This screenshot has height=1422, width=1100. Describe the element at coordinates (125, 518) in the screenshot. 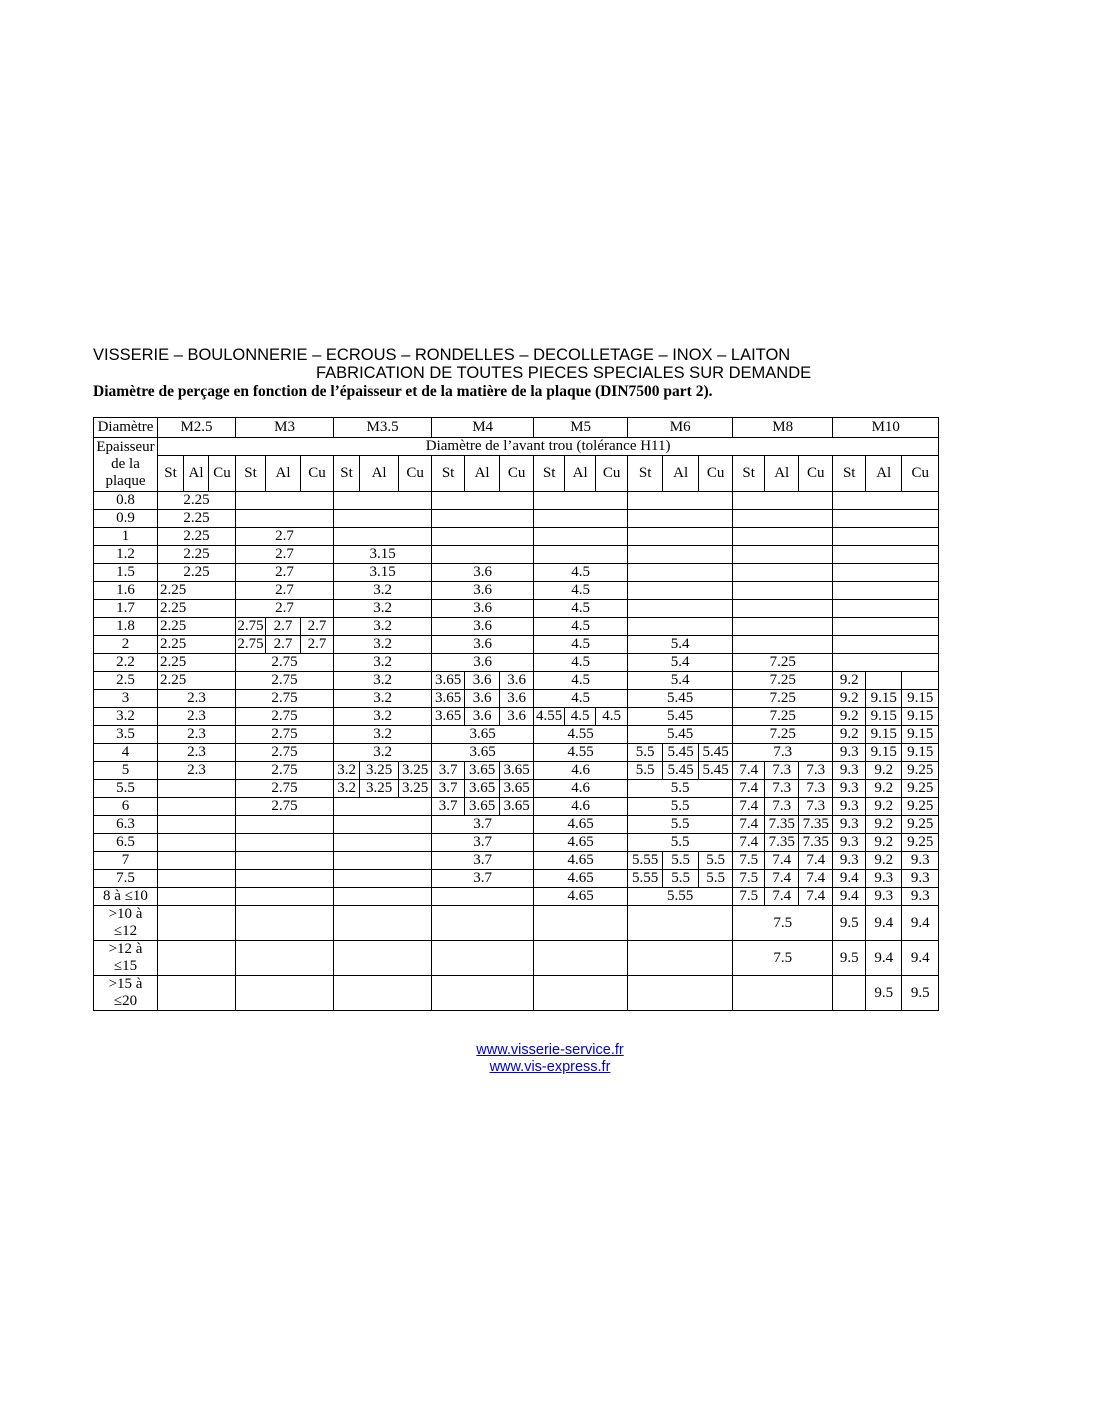

I see `row-label: 0.9` at that location.